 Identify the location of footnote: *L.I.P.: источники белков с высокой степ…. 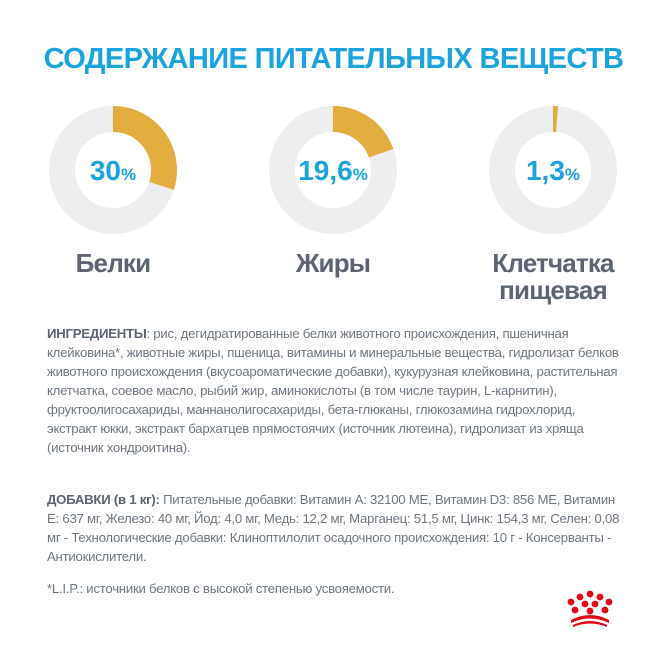
(221, 588).